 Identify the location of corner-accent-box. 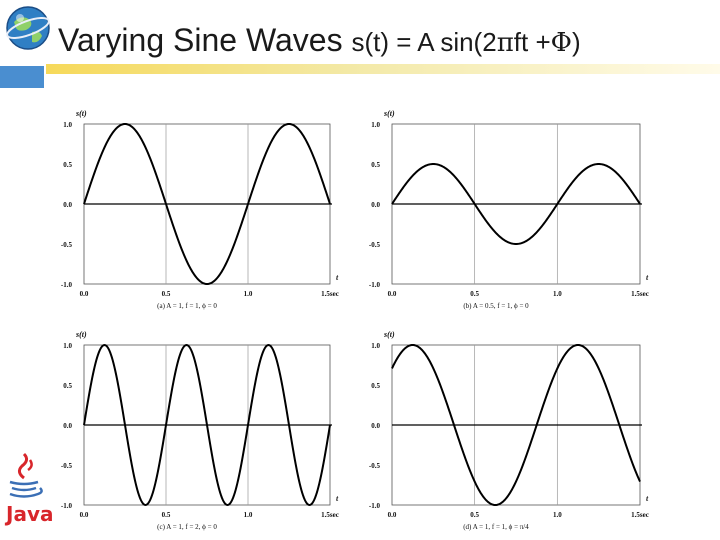
(22, 77).